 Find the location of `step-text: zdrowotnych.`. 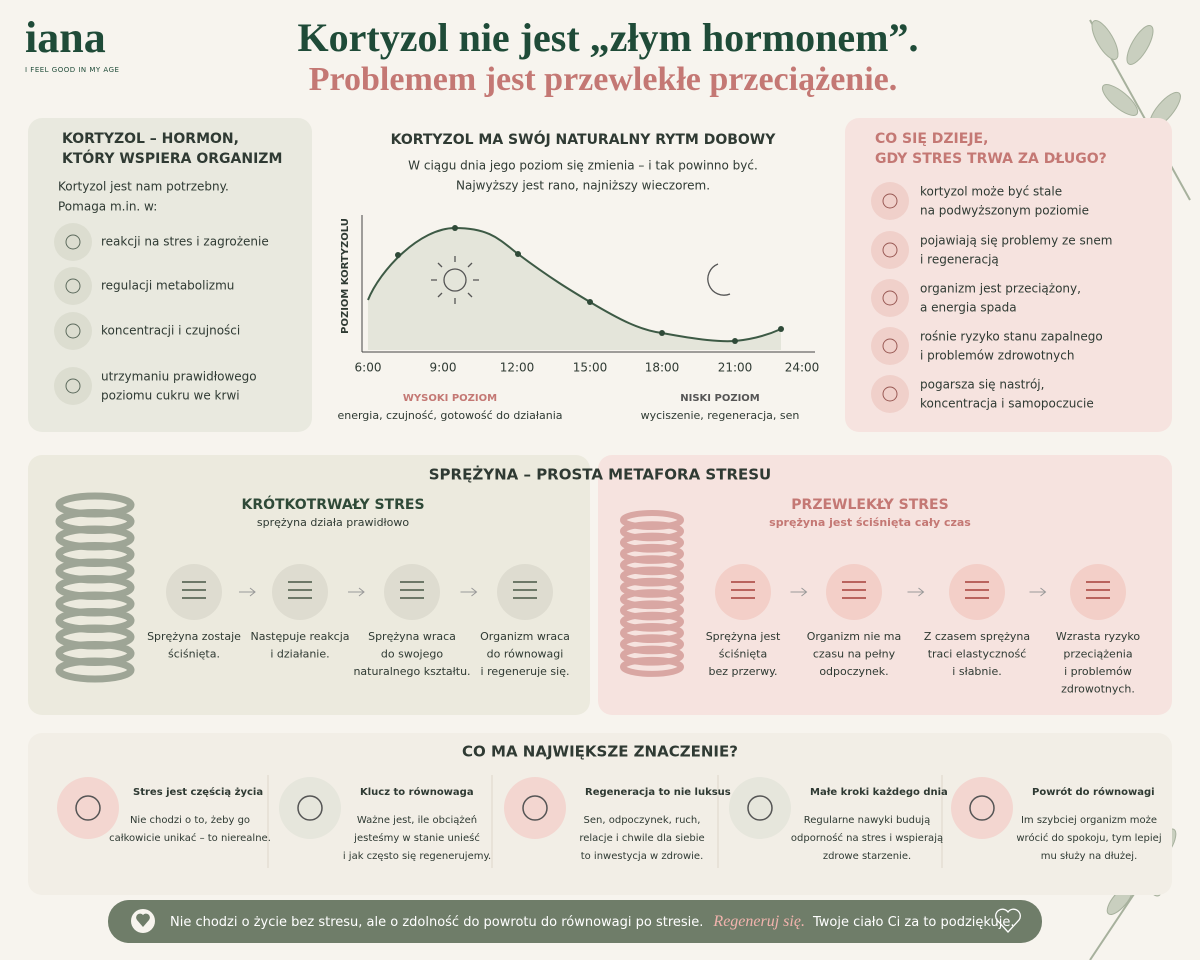

step-text: zdrowotnych. is located at coordinates (1098, 689).